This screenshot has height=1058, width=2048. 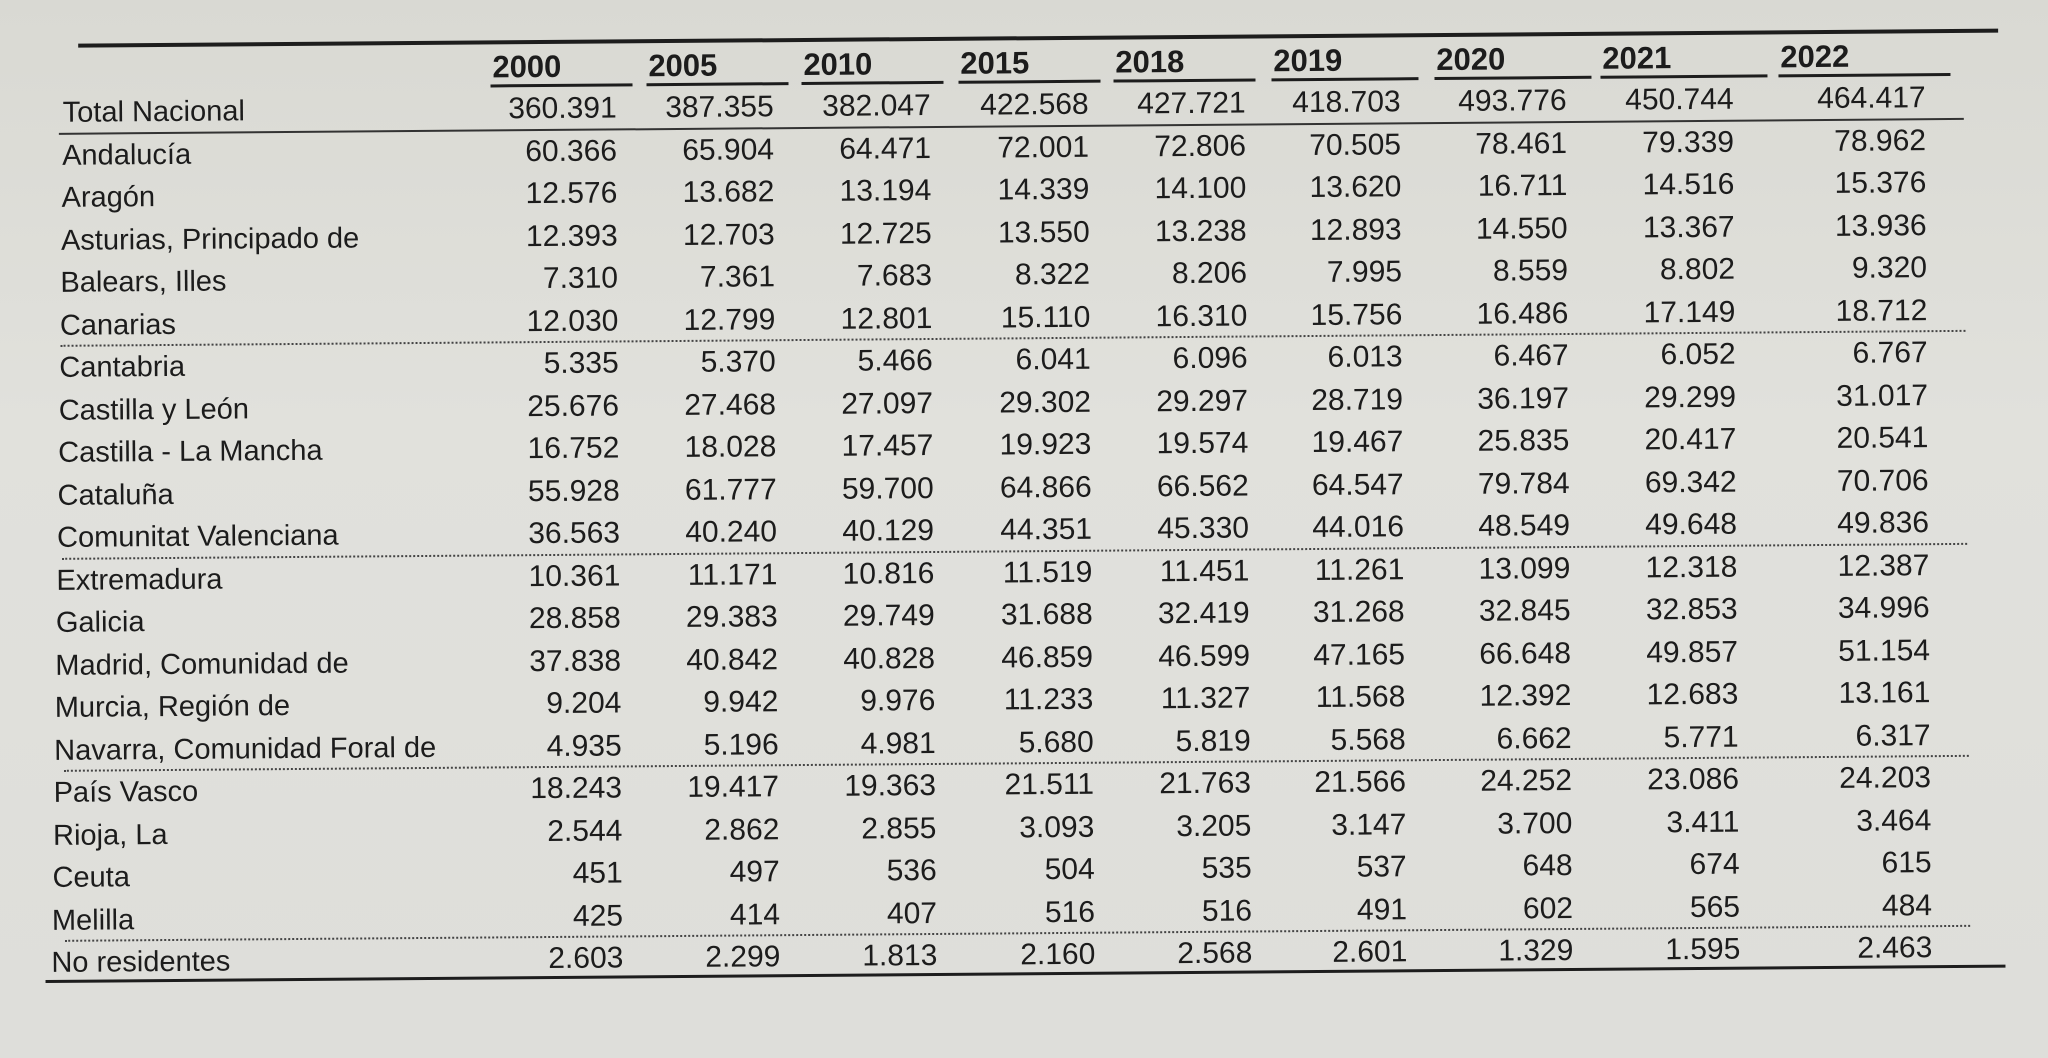 What do you see at coordinates (1895, 948) in the screenshot?
I see `cell-2022: 2.463` at bounding box center [1895, 948].